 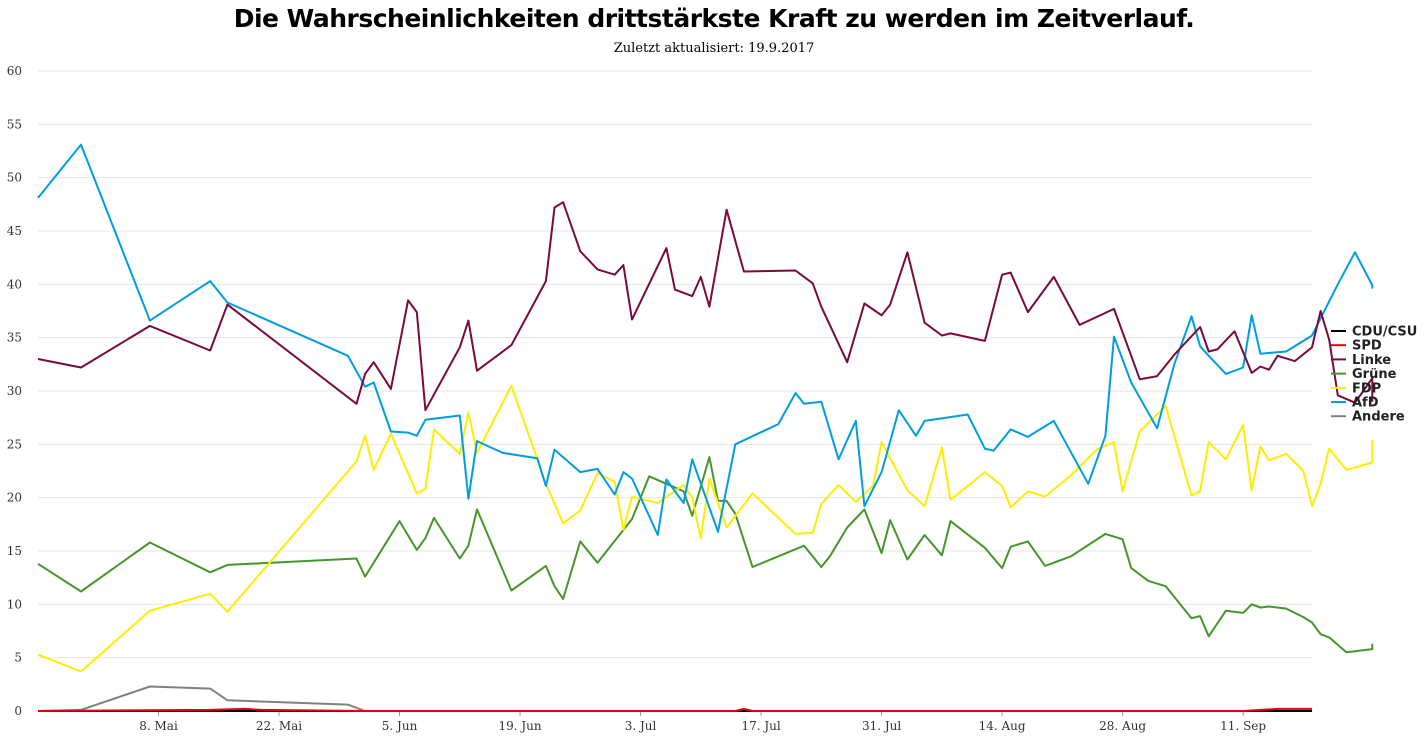 I want to click on legend-label: SPD, so click(x=1367, y=346).